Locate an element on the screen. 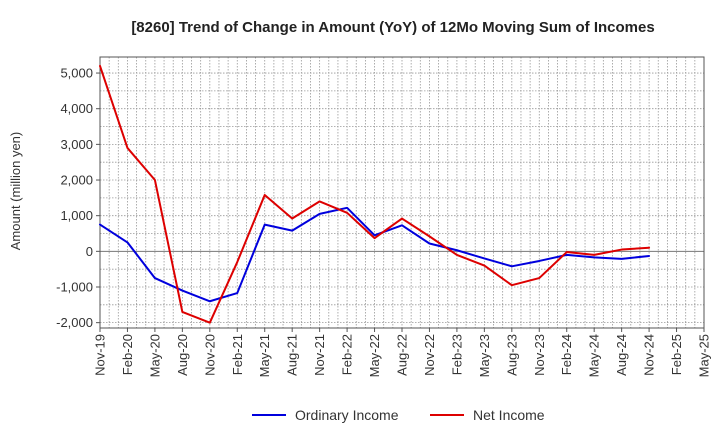 Image resolution: width=720 pixels, height=445 pixels. x-tick-label: May-21 is located at coordinates (264, 355).